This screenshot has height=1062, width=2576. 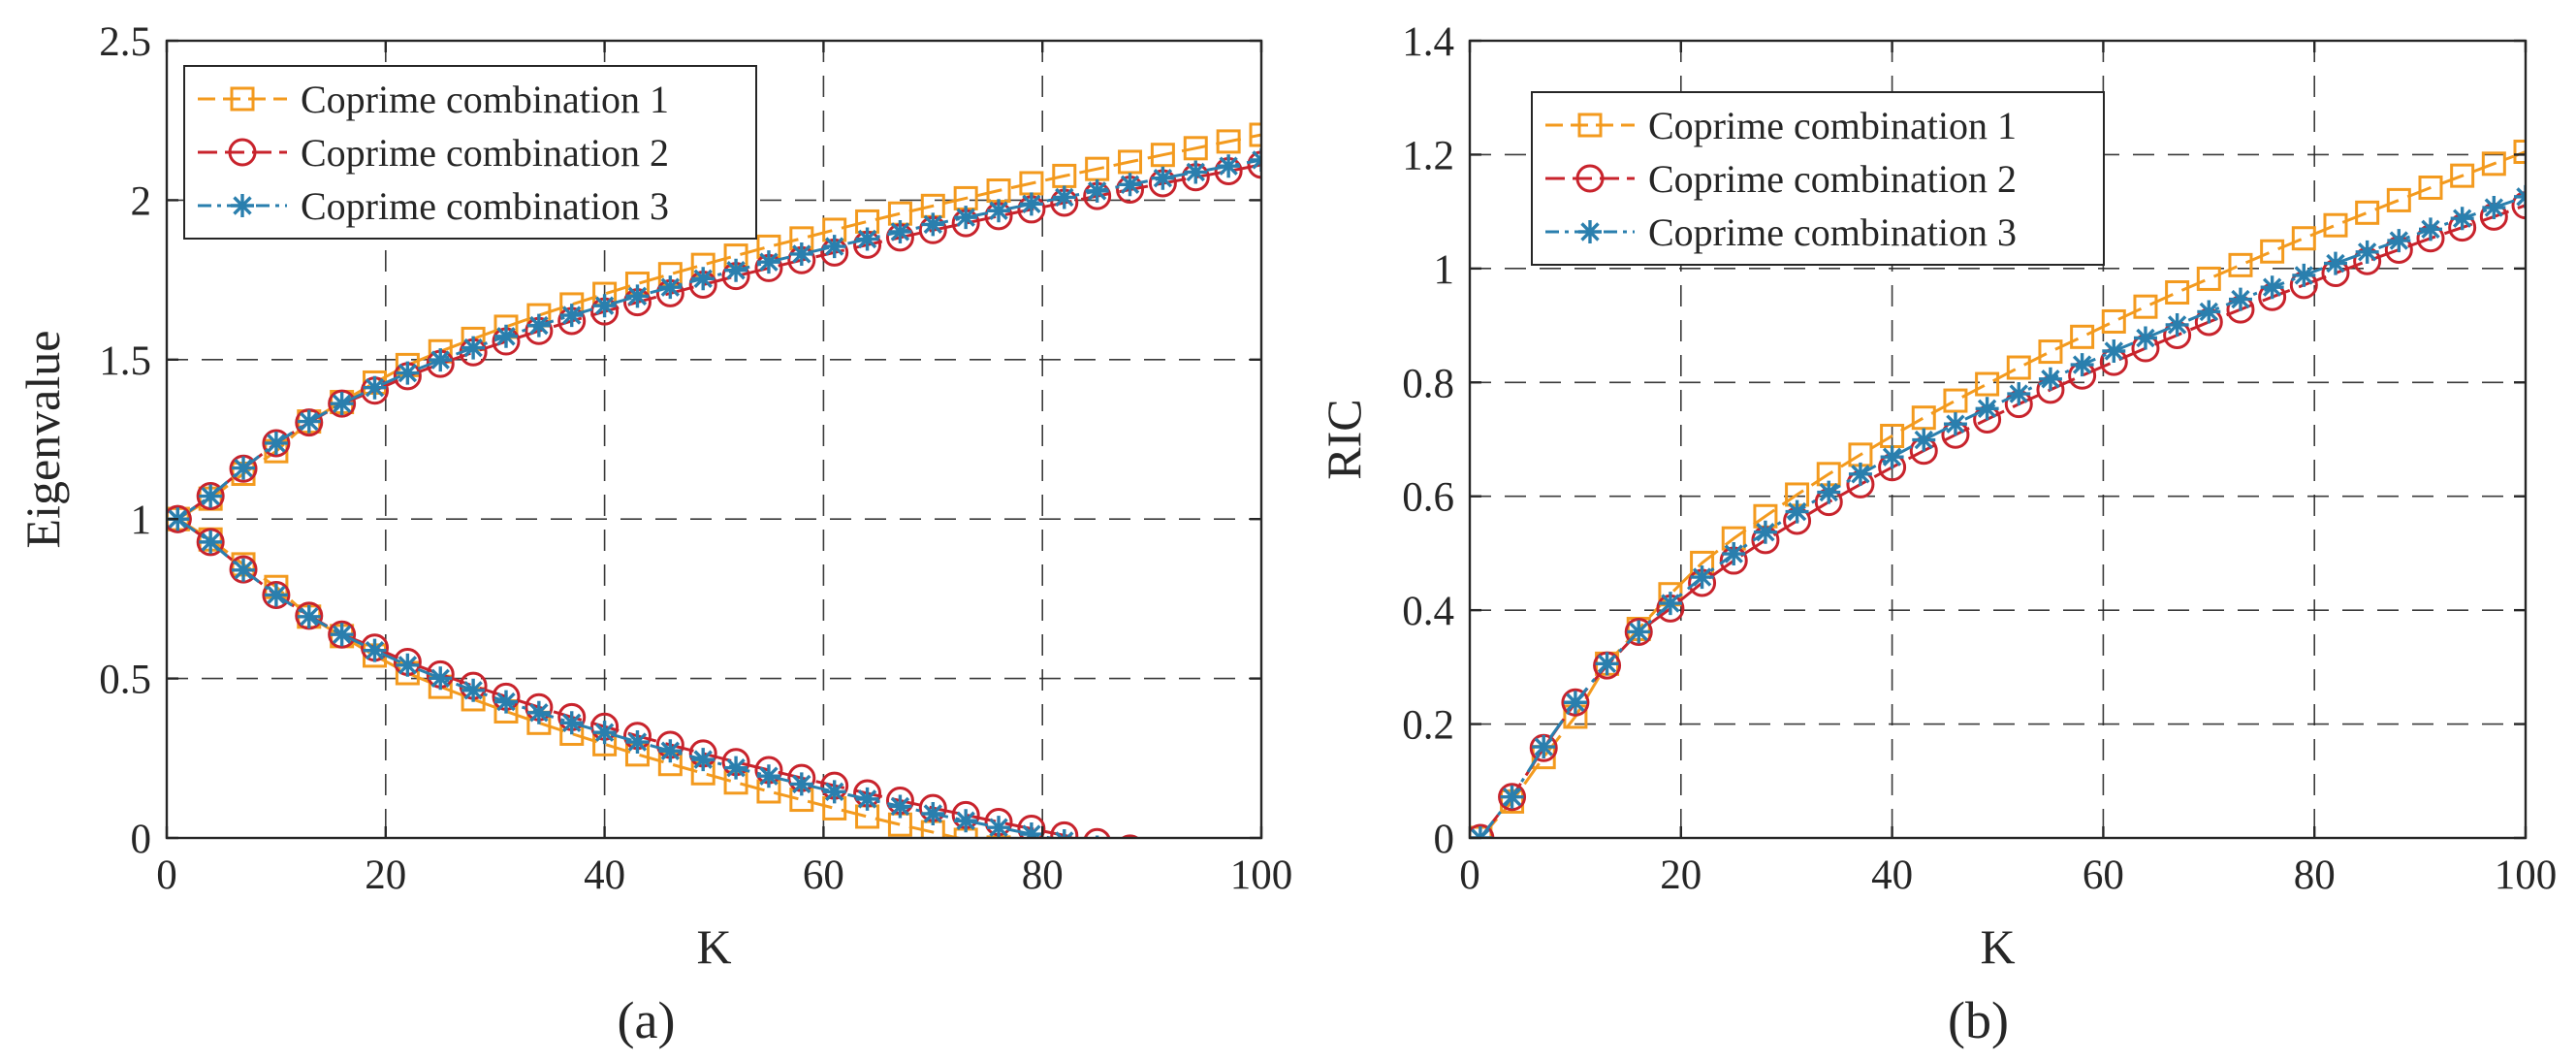 What do you see at coordinates (1892, 875) in the screenshot?
I see `x-tick-label: 40` at bounding box center [1892, 875].